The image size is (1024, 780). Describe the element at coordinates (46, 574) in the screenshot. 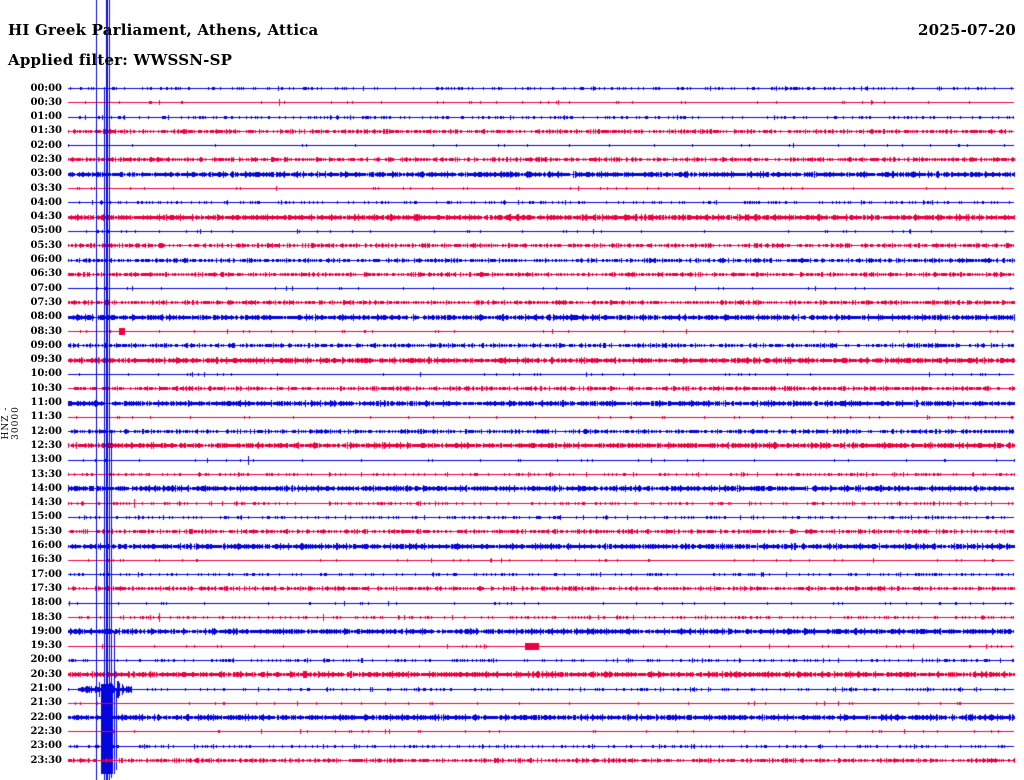

I see `time-label: 17:00` at that location.